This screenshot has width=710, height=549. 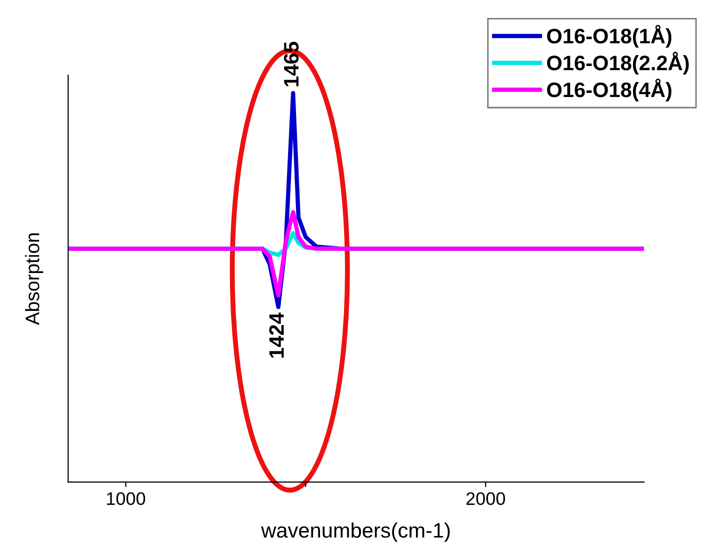 What do you see at coordinates (355, 532) in the screenshot?
I see `x-axis-title: wavenumbers(cm-1)` at bounding box center [355, 532].